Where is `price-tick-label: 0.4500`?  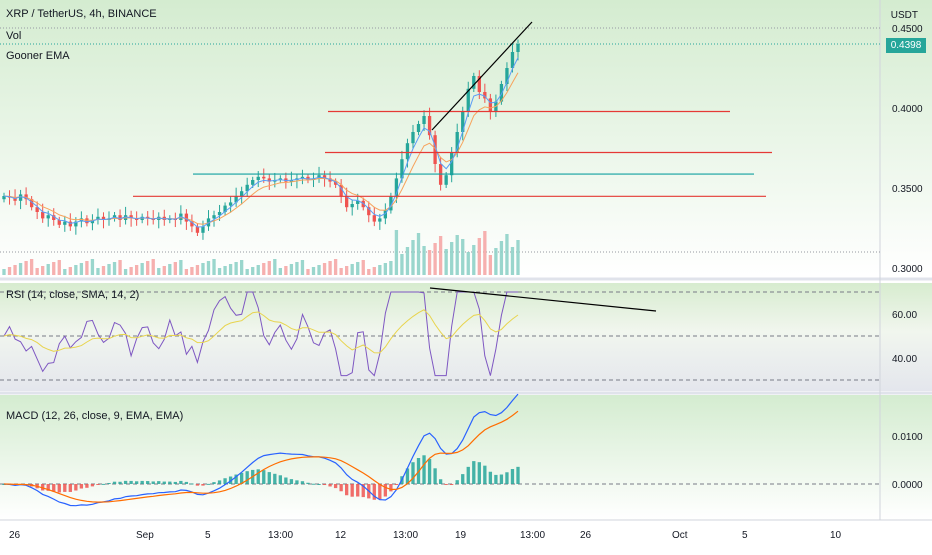
price-tick-label: 0.4500 is located at coordinates (907, 29).